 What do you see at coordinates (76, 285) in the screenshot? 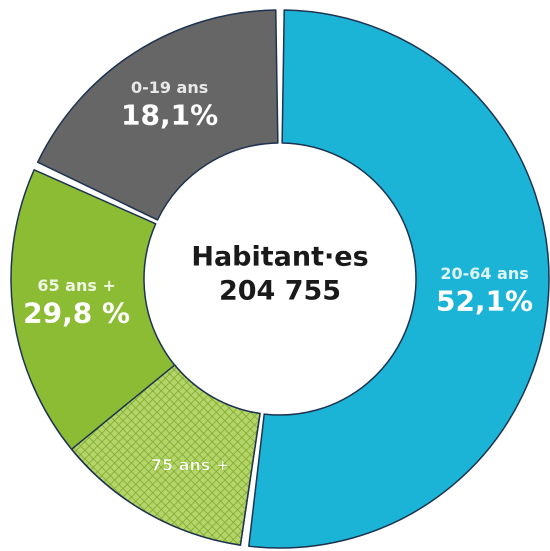
I see `slice-category: 65 ans +` at bounding box center [76, 285].